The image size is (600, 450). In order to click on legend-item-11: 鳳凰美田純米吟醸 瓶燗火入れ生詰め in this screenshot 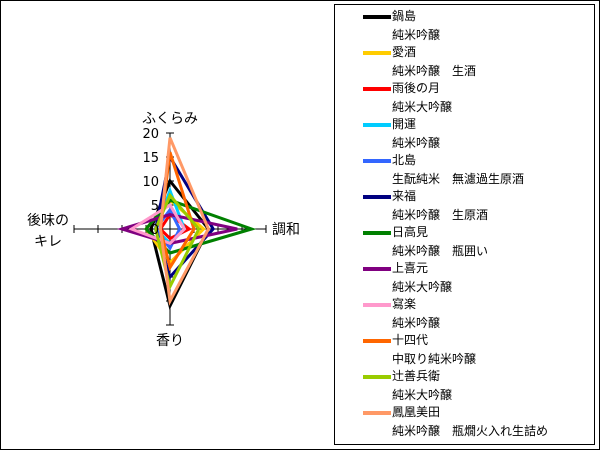, I will do `click(464, 420)`.